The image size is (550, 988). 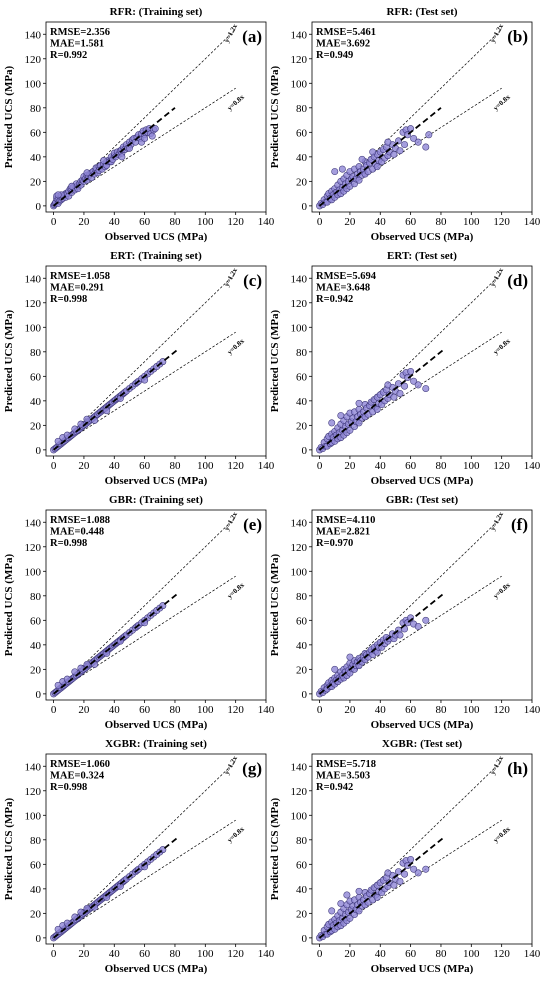 I want to click on y-tick-label: 60, so click(x=36, y=865).